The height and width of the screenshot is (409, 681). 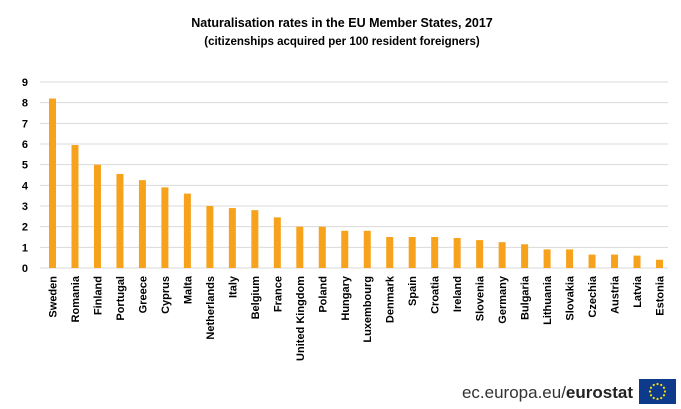 What do you see at coordinates (25, 83) in the screenshot?
I see `y-tick-label: 9` at bounding box center [25, 83].